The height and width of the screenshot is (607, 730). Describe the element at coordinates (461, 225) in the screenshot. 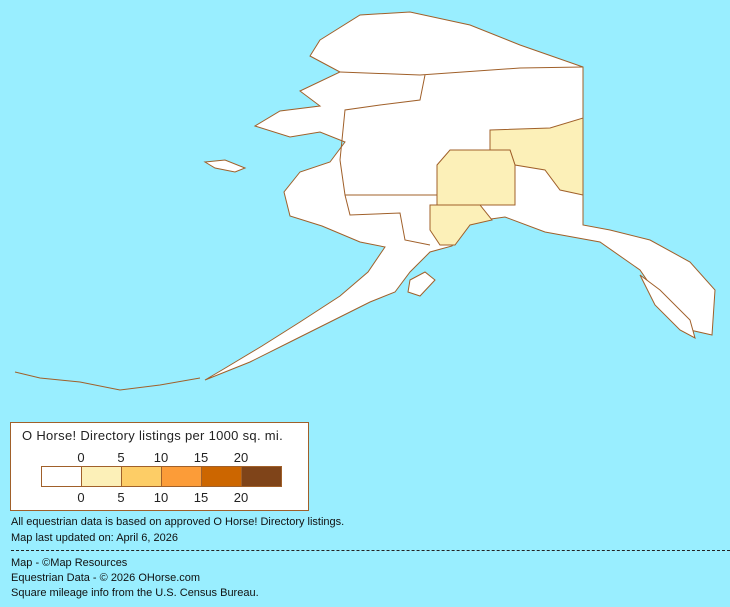

I see `region-southcentral` at that location.